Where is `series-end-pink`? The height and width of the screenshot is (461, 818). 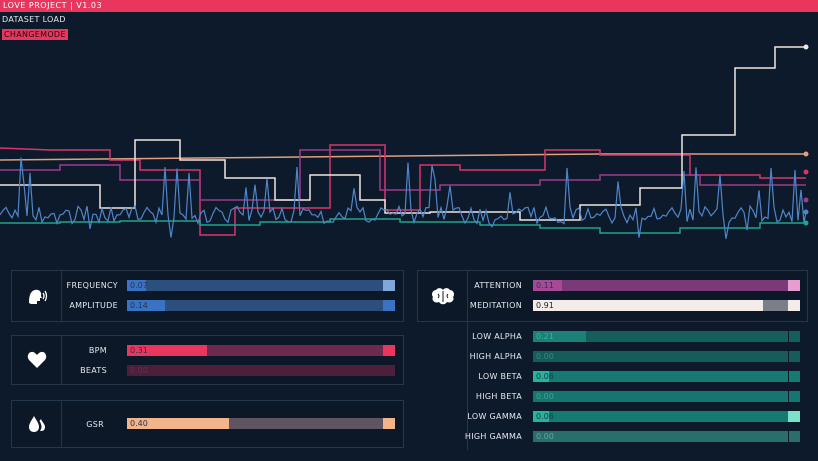
series-end-pink is located at coordinates (806, 172).